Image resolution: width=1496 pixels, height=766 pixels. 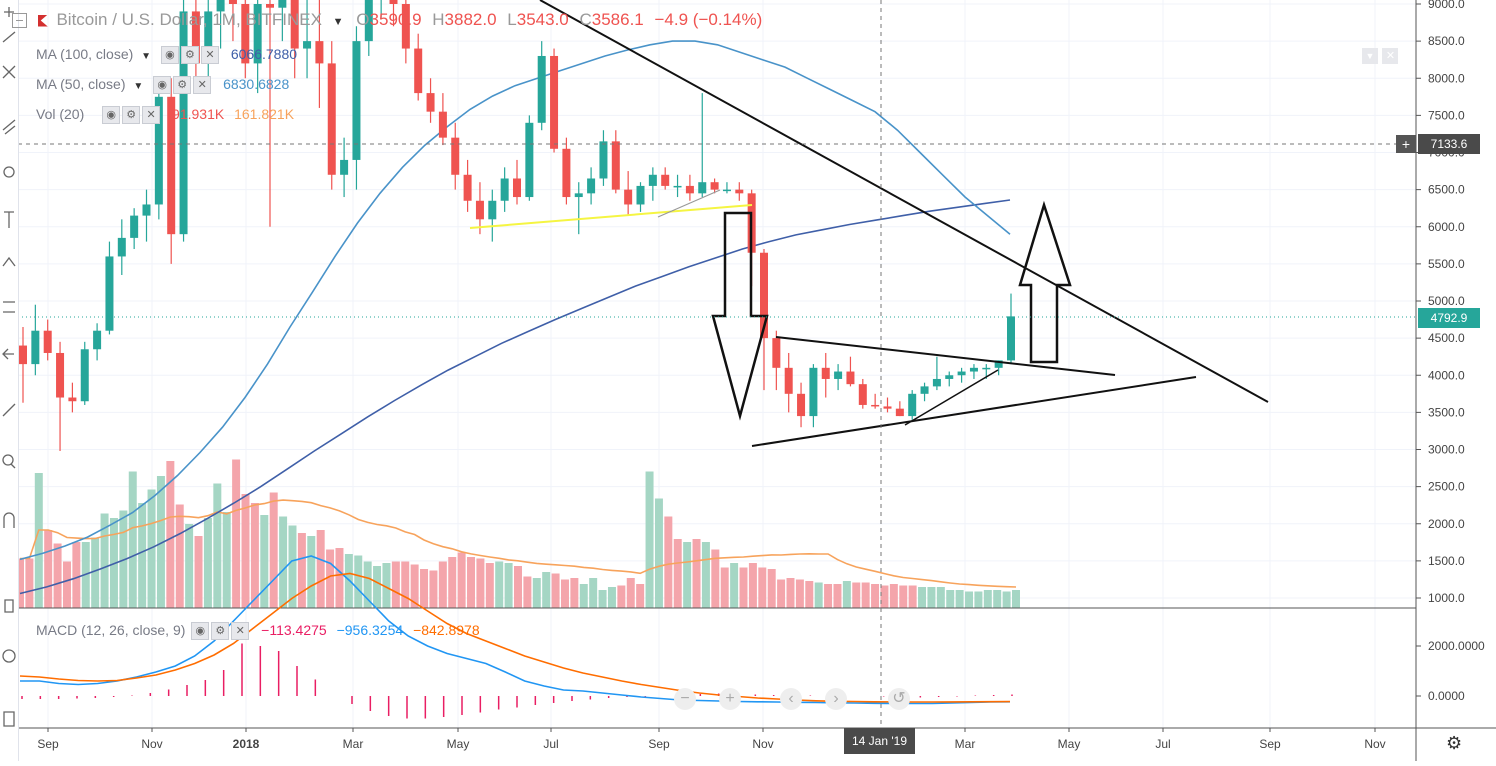 What do you see at coordinates (1446, 227) in the screenshot?
I see `price-tick-label: 6000.0` at bounding box center [1446, 227].